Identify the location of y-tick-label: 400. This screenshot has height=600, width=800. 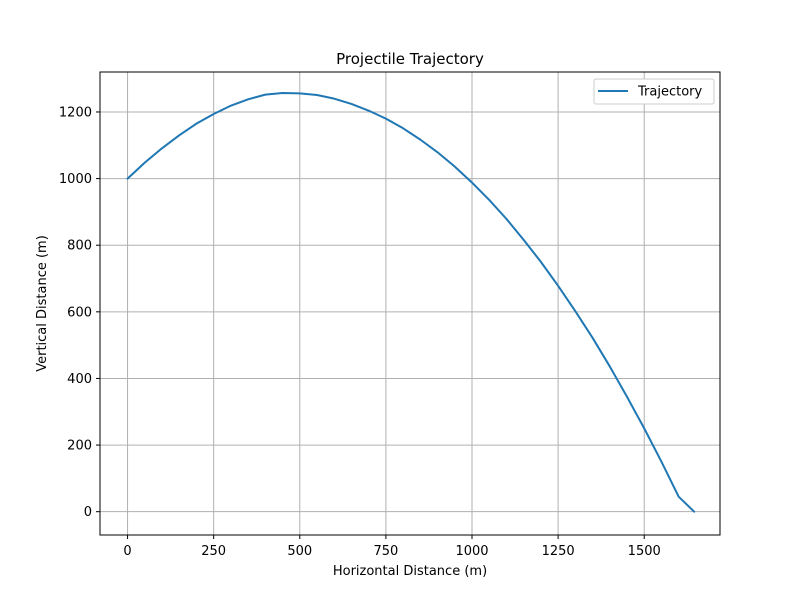
(79, 379).